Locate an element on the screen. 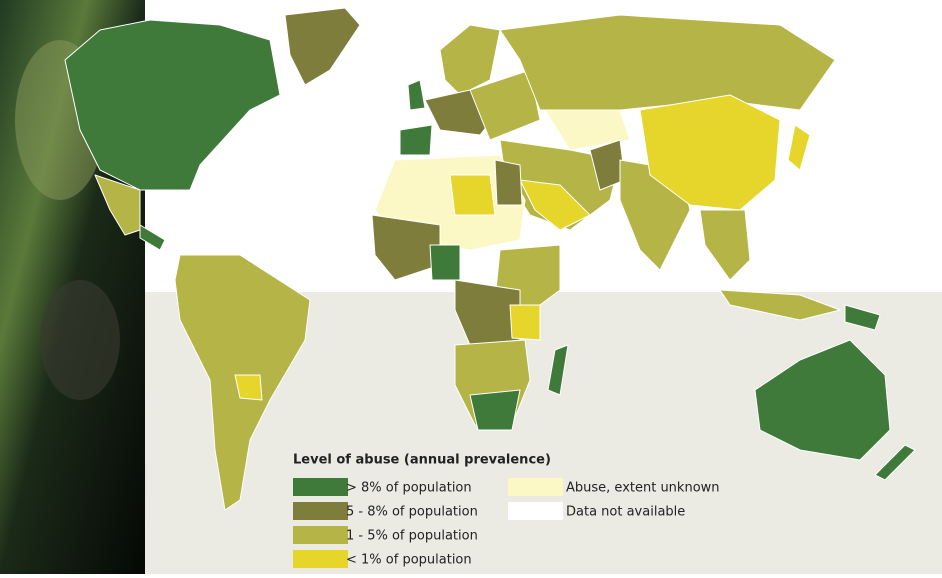 This screenshot has height=578, width=942. north-america is located at coordinates (172, 105).